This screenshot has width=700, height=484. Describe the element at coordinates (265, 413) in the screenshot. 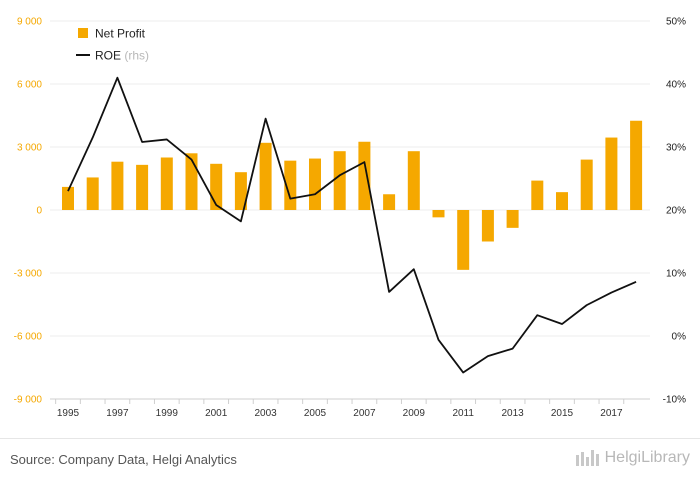

I see `x-tick-label: 2003` at that location.